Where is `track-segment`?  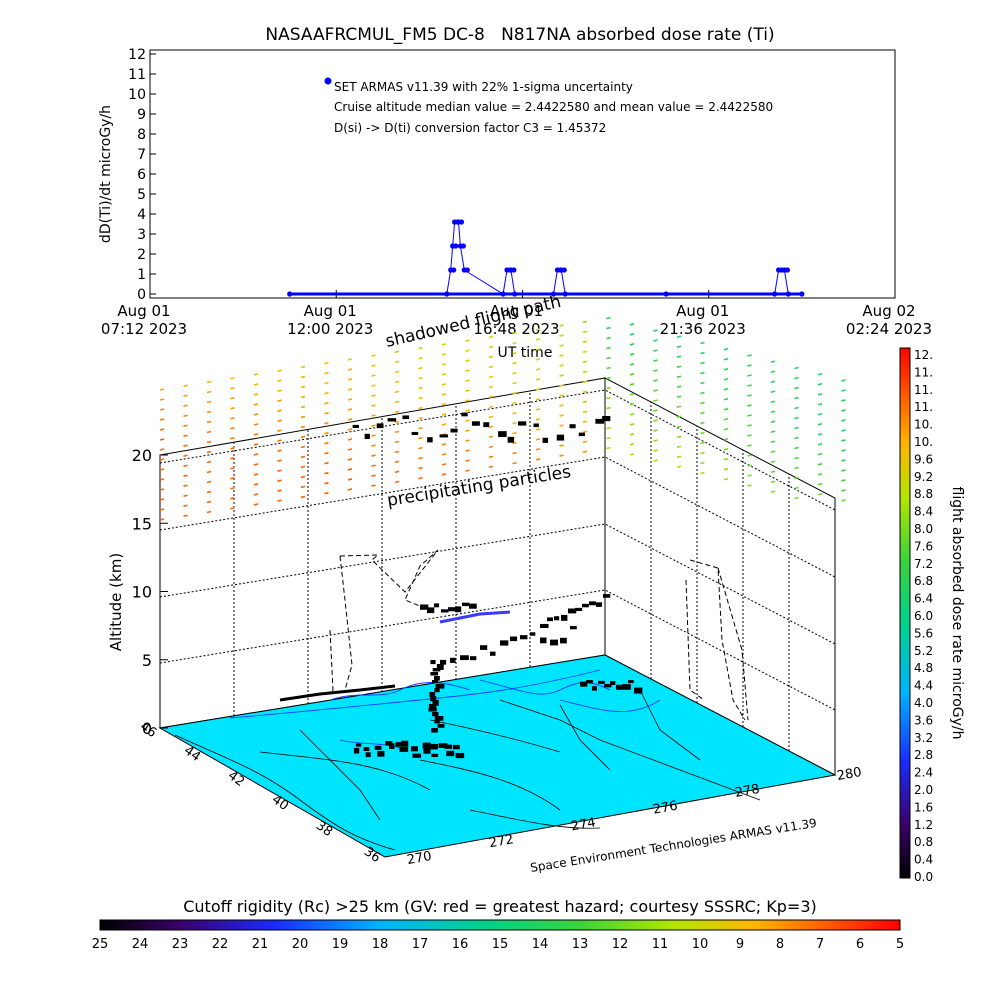 track-segment is located at coordinates (337, 693).